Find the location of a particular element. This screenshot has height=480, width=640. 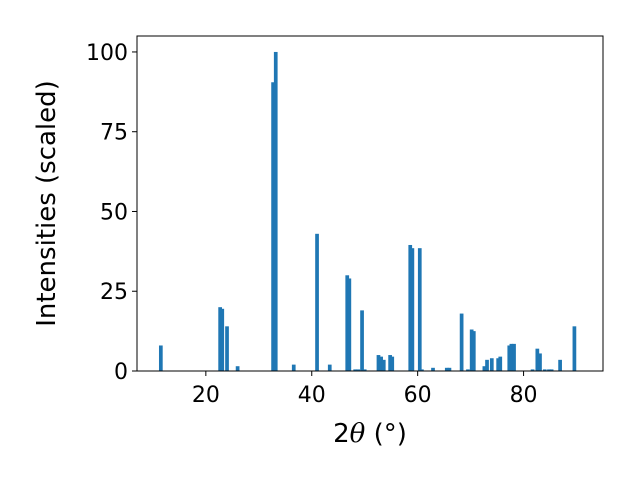

x-tick-label: 40 is located at coordinates (312, 395).